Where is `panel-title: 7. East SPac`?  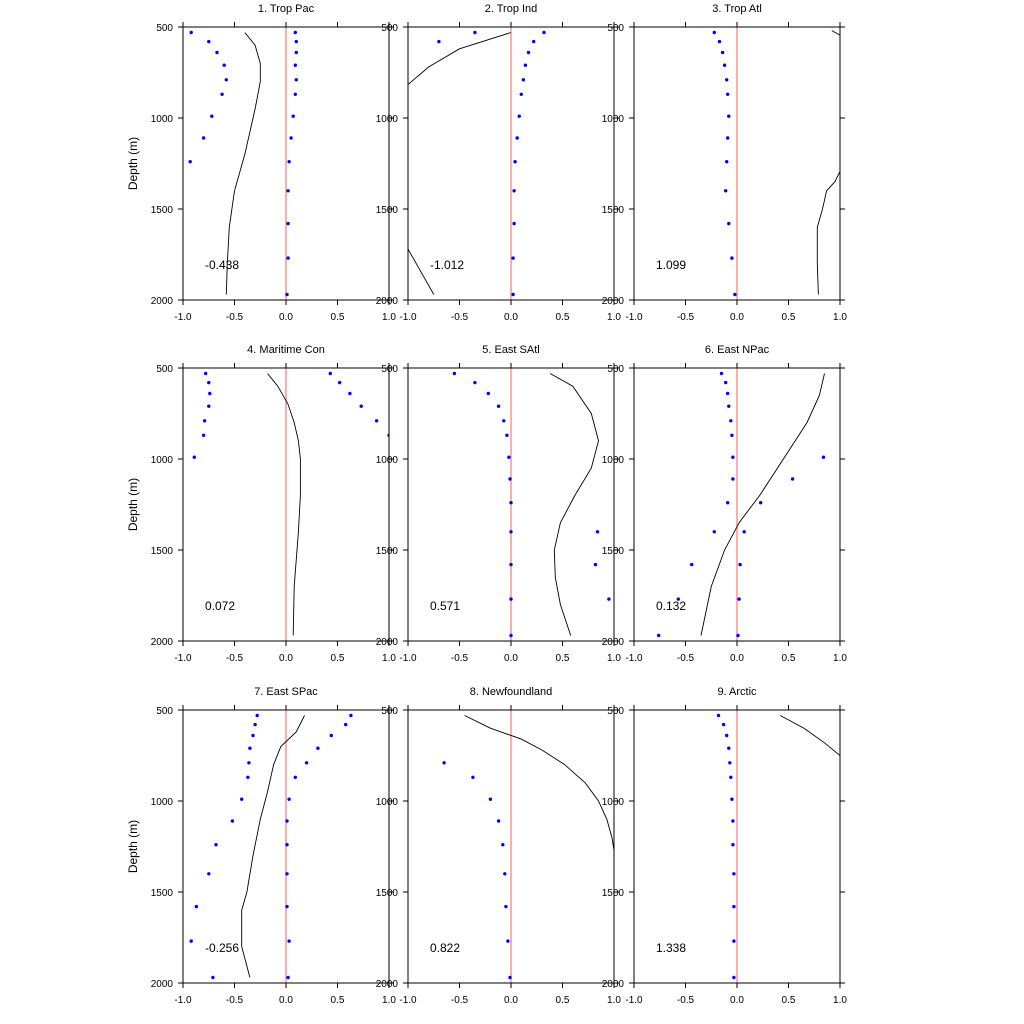 panel-title: 7. East SPac is located at coordinates (286, 692).